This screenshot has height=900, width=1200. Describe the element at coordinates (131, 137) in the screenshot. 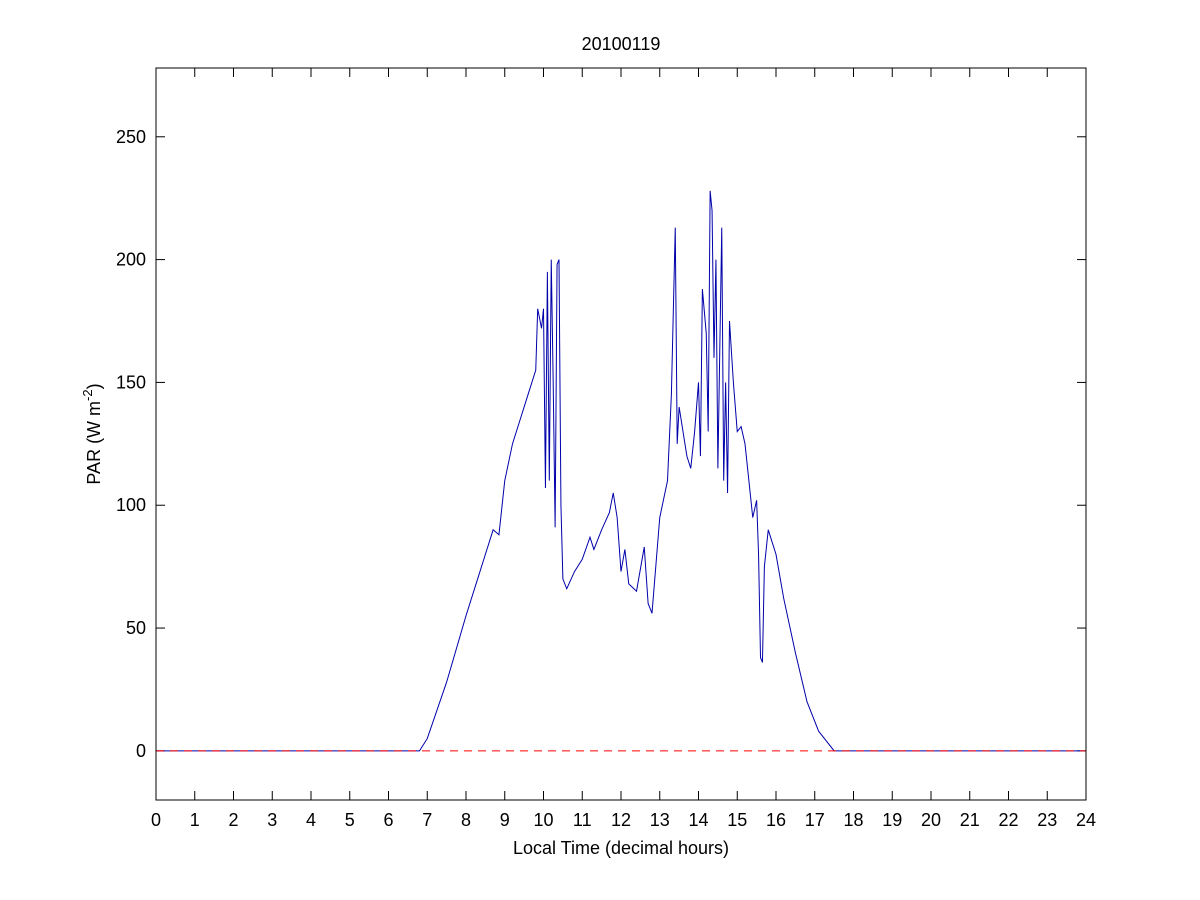

I see `y-tick-label: 250` at that location.